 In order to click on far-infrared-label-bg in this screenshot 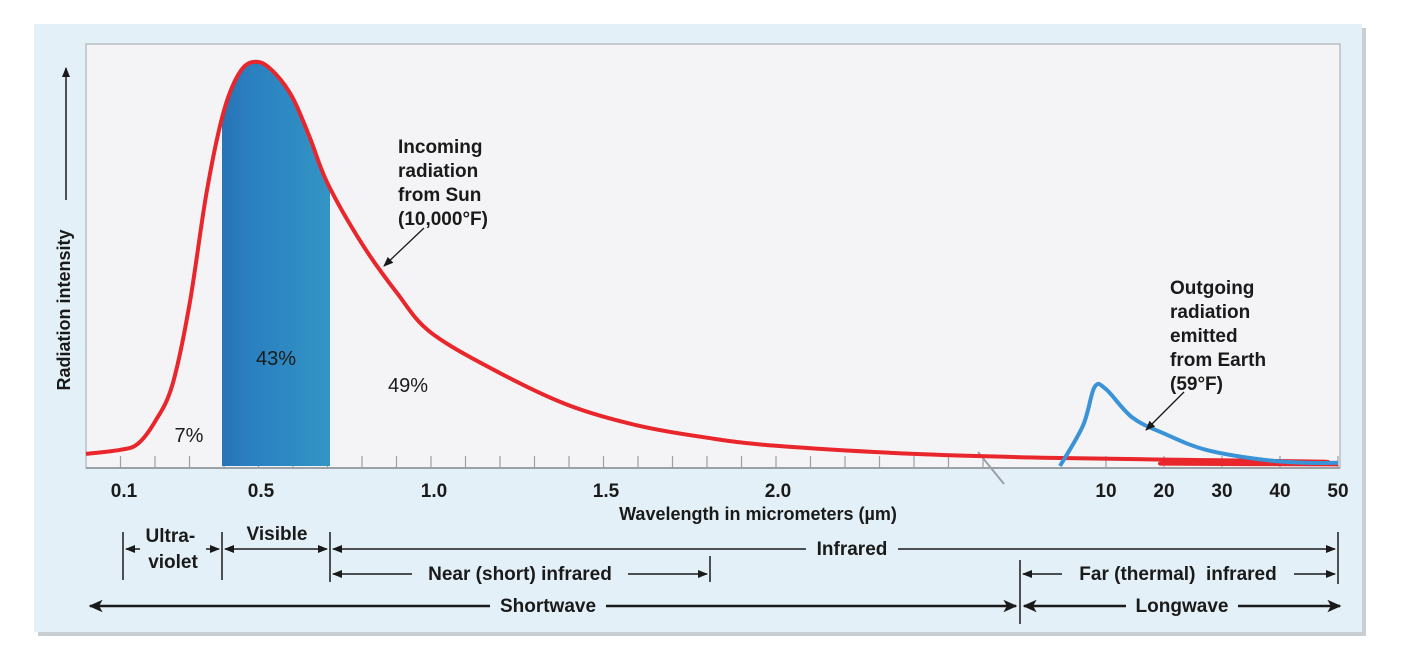, I will do `click(1178, 574)`.